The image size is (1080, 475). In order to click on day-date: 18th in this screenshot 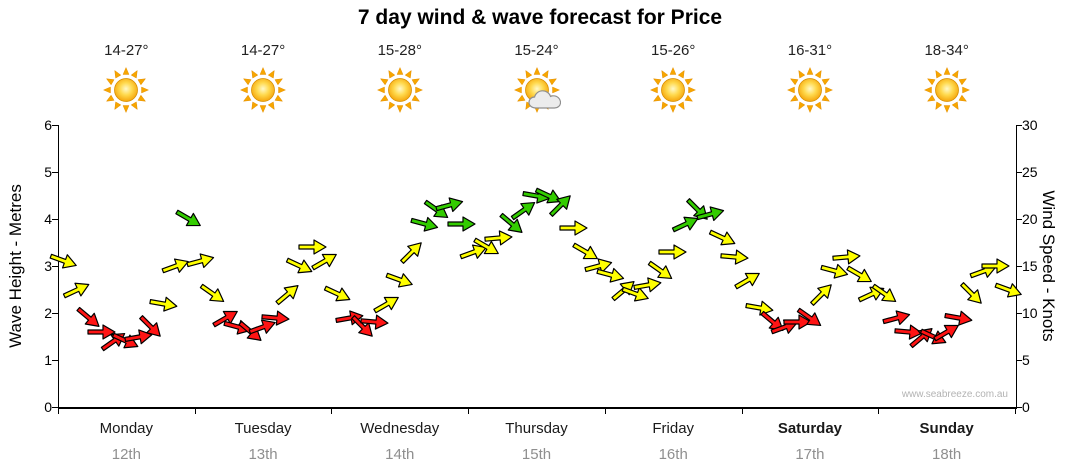, I will do `click(947, 454)`.